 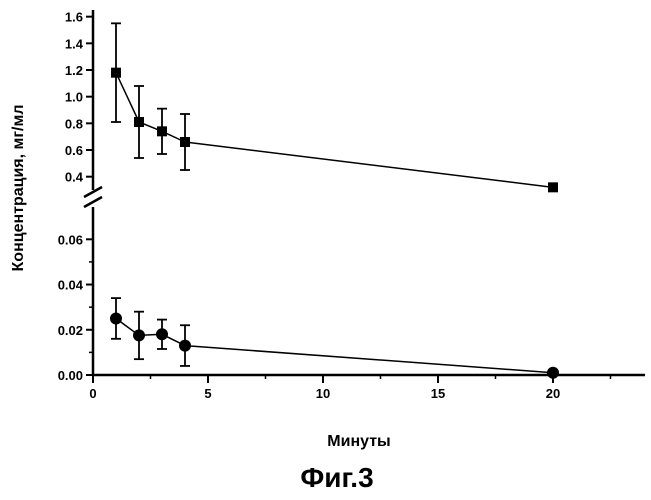 What do you see at coordinates (74, 123) in the screenshot?
I see `y-tick-label-upper: 0.8` at bounding box center [74, 123].